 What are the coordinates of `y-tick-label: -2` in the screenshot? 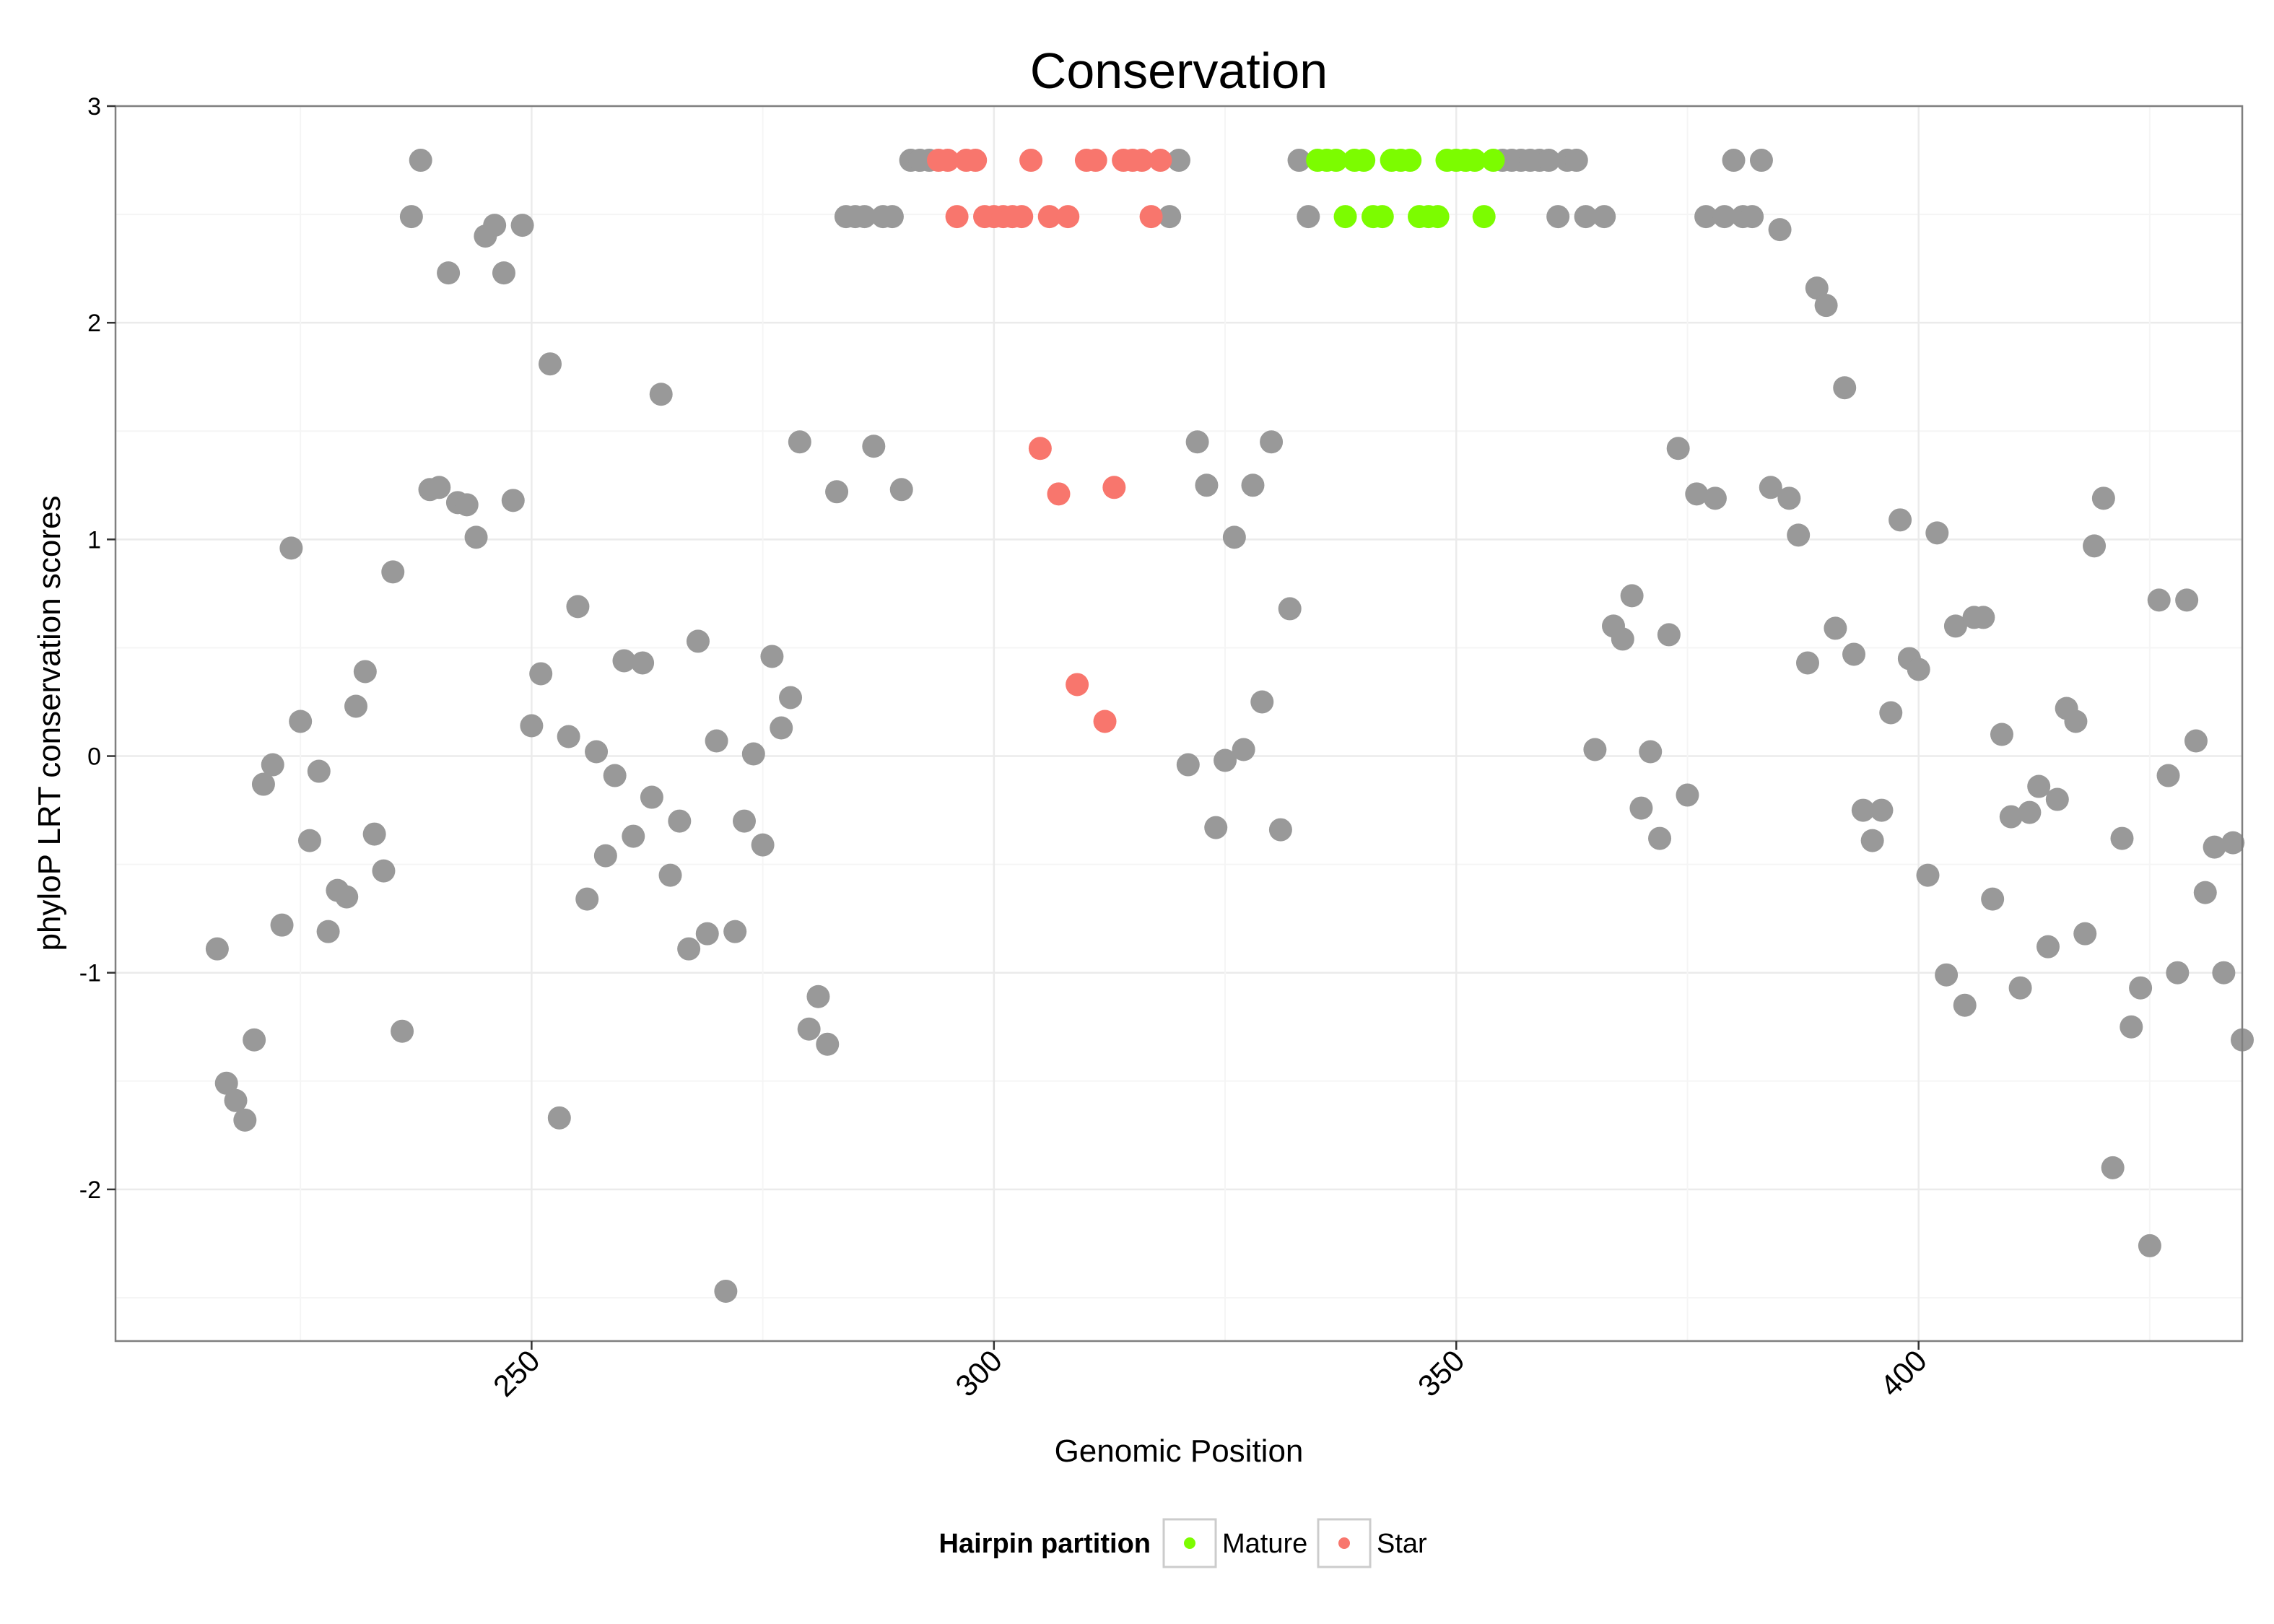 It's located at (90, 1190).